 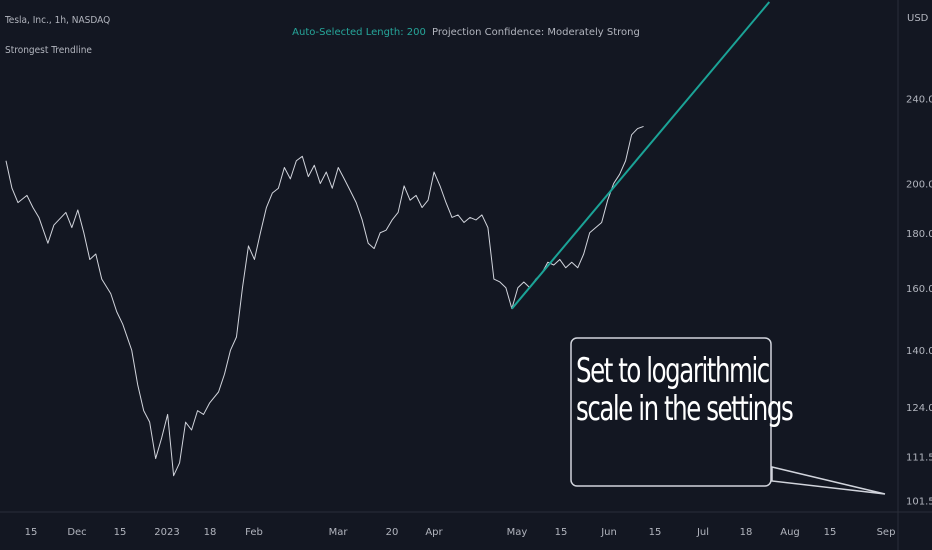 What do you see at coordinates (58, 20) in the screenshot?
I see `symbol-title: Tesla, Inc., 1h, NASDAQ` at bounding box center [58, 20].